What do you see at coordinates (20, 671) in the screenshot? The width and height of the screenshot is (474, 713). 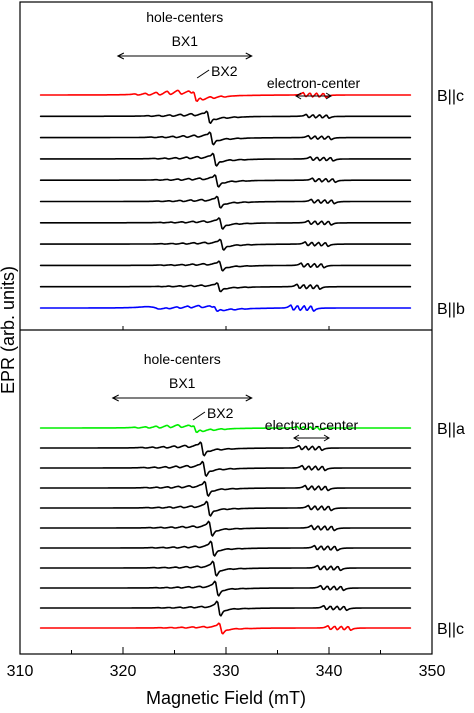 I see `x-tick-label: 310` at bounding box center [20, 671].